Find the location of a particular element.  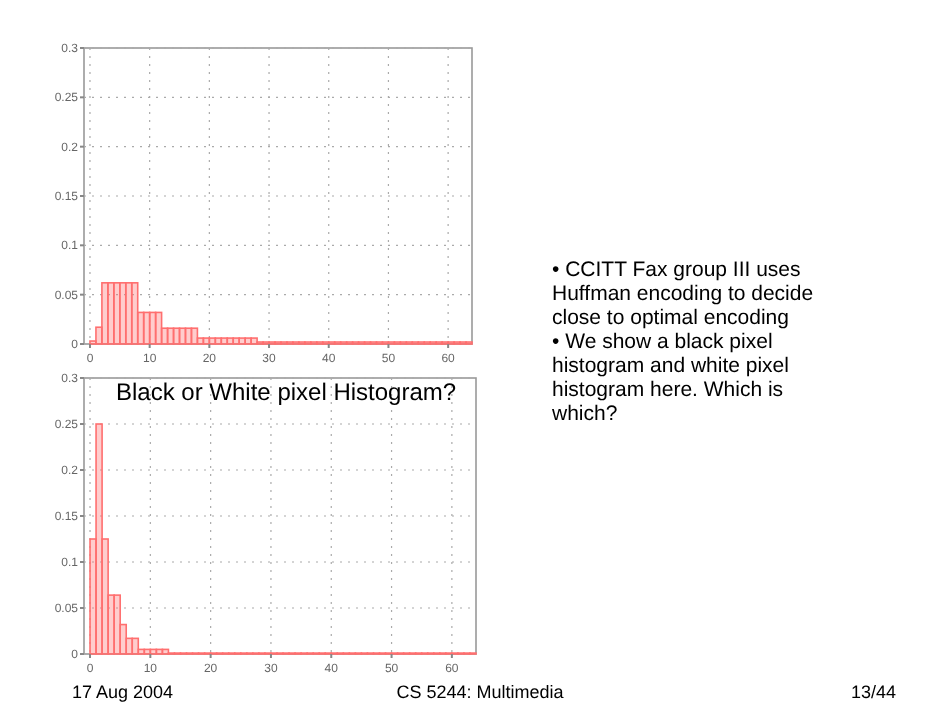

text: 17 Aug 2004 is located at coordinates (123, 692).